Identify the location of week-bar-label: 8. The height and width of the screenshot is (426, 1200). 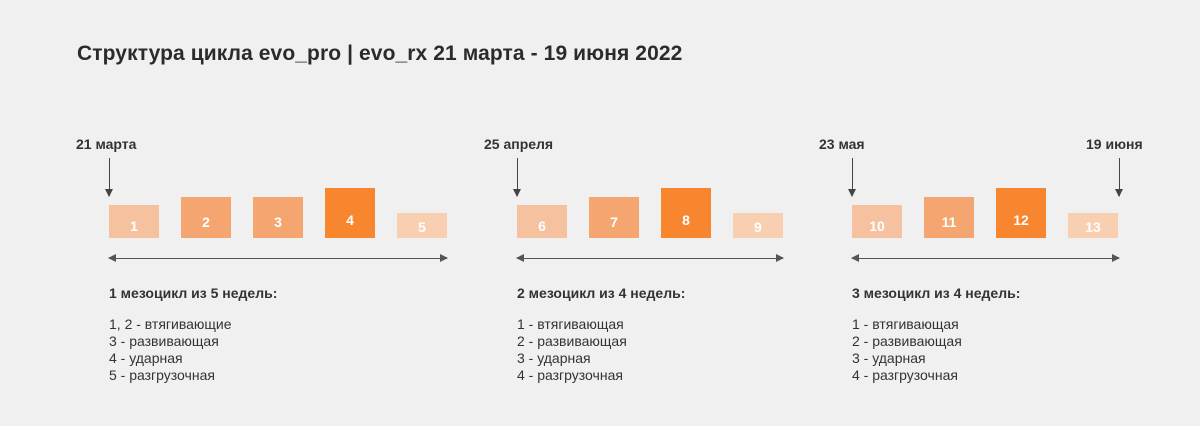
(686, 220).